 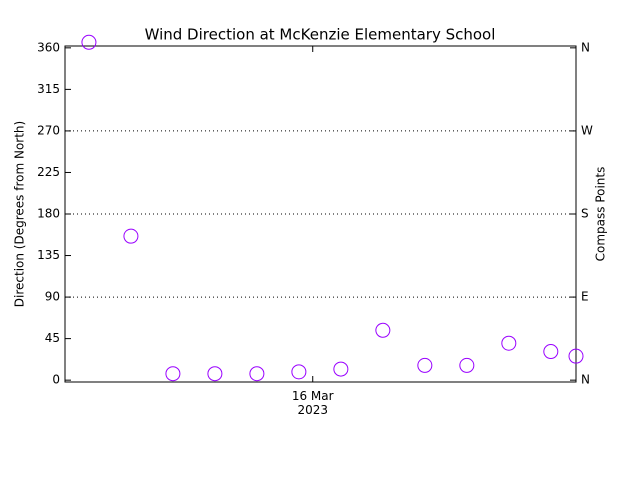 I want to click on y-axis-label: Direction (Degrees from North), so click(x=20, y=214).